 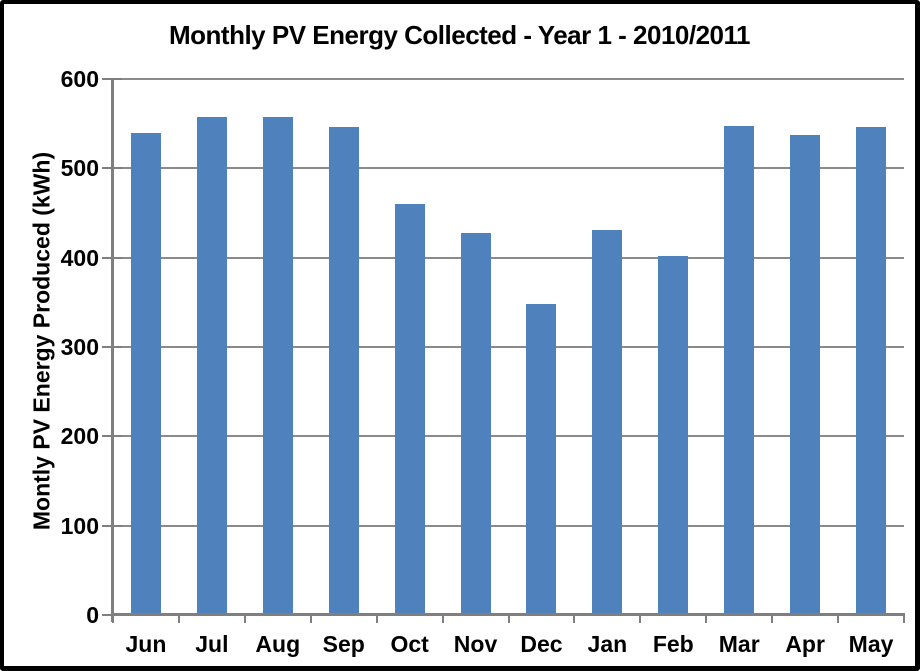 I want to click on x-tick-label-nov: Nov, so click(x=475, y=644).